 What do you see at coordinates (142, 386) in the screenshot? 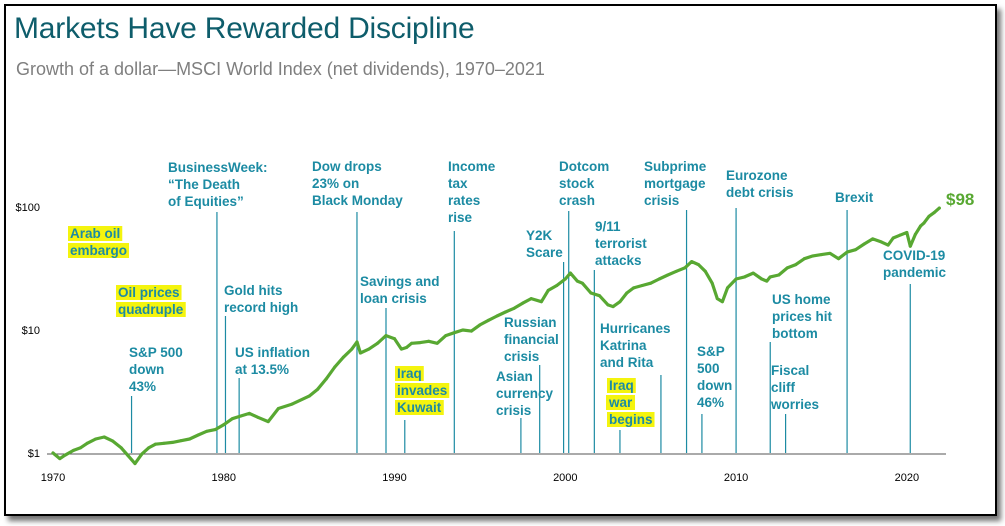
I see `annotation-text-line: 43%` at bounding box center [142, 386].